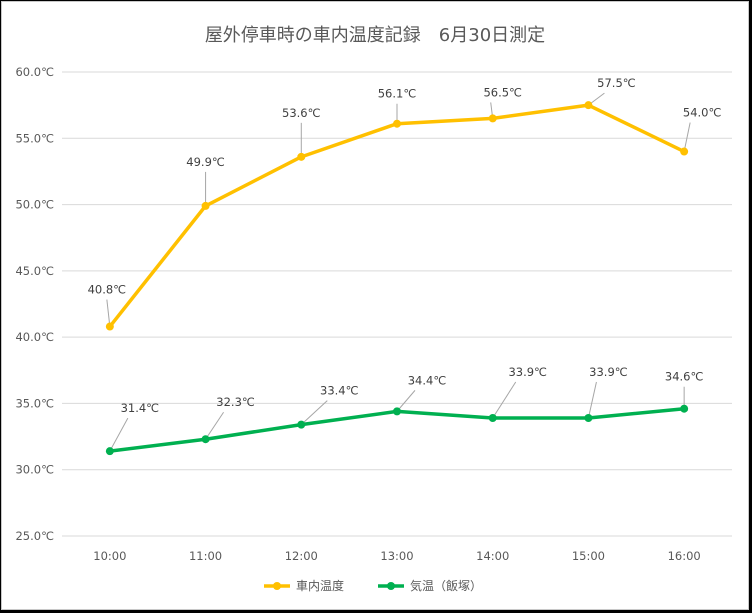 The image size is (752, 613). Describe the element at coordinates (235, 402) in the screenshot. I see `data-label: 32.3℃` at that location.